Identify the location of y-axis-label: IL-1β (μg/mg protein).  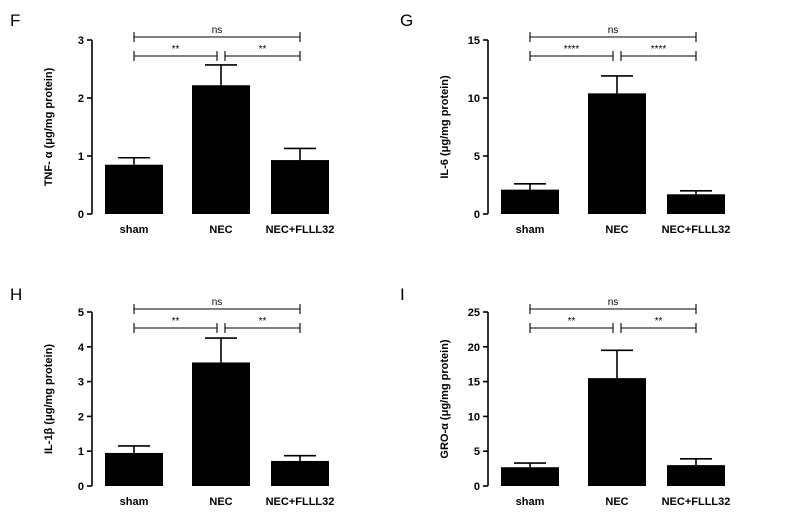
(49, 399).